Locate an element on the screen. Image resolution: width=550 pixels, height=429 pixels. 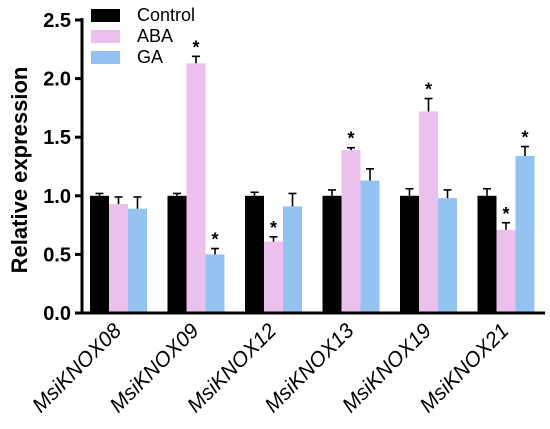
bar-control-msiknox13 is located at coordinates (332, 254).